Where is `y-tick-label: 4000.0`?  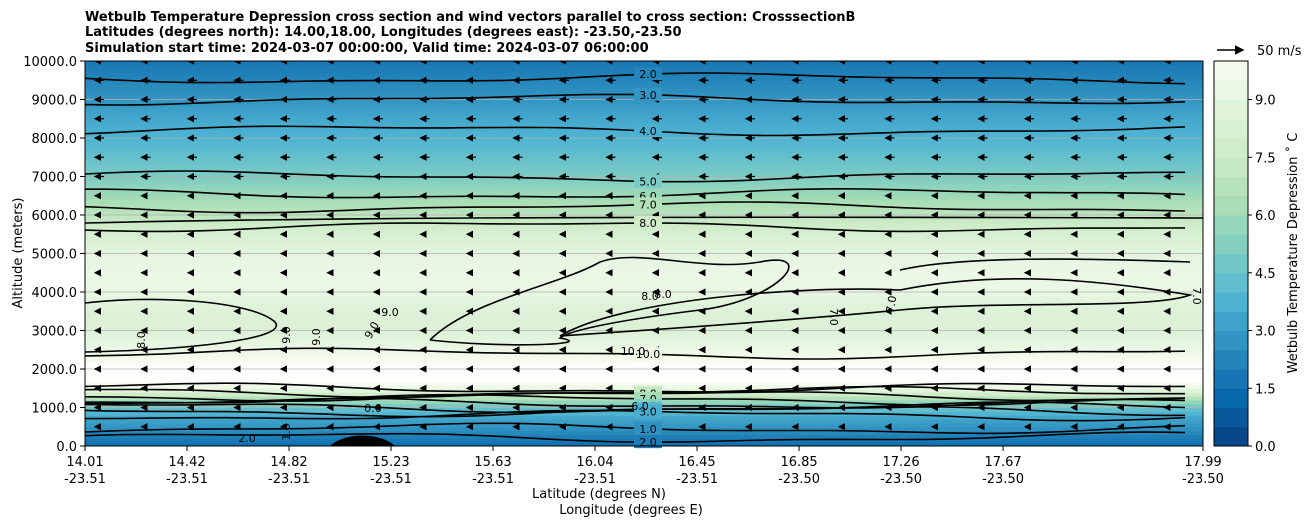
y-tick-label: 4000.0 is located at coordinates (55, 293).